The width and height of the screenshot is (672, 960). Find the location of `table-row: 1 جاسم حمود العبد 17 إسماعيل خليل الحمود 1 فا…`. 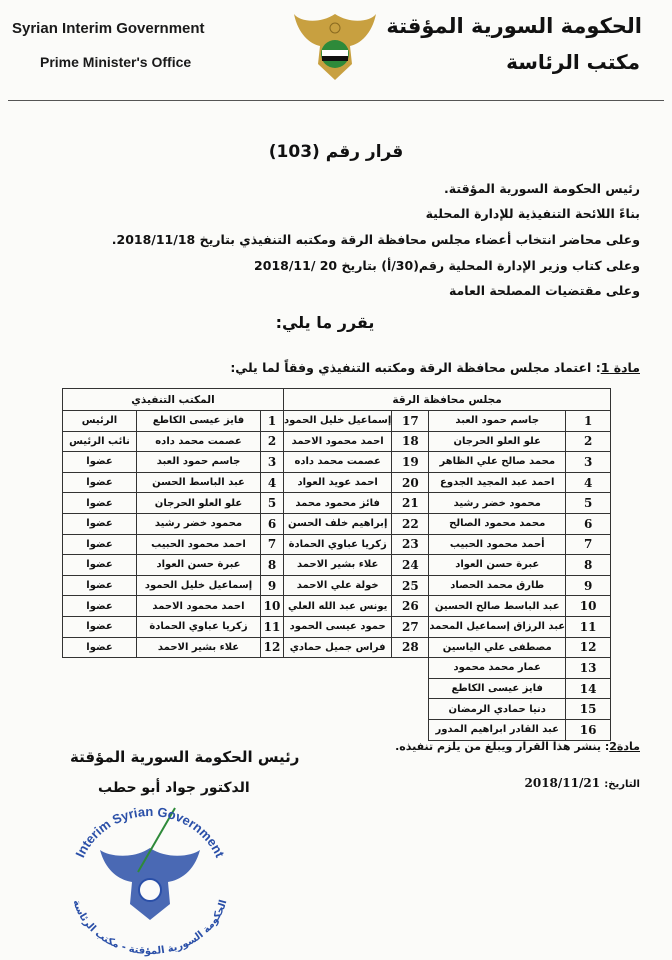

table-row: 1 جاسم حمود العبد 17 إسماعيل خليل الحمود 1 فا… is located at coordinates (337, 421).